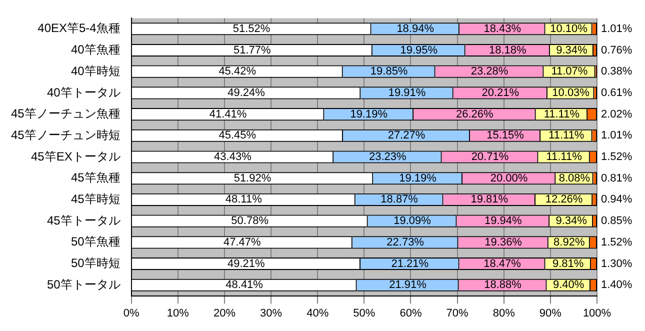 Image resolution: width=645 pixels, height=331 pixels. I want to click on data-label: 18.47%, so click(503, 264).